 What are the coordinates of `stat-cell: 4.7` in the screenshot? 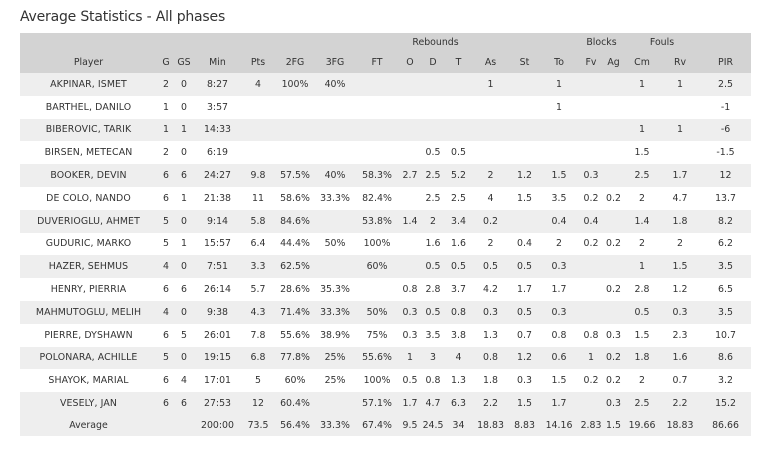 It's located at (680, 198).